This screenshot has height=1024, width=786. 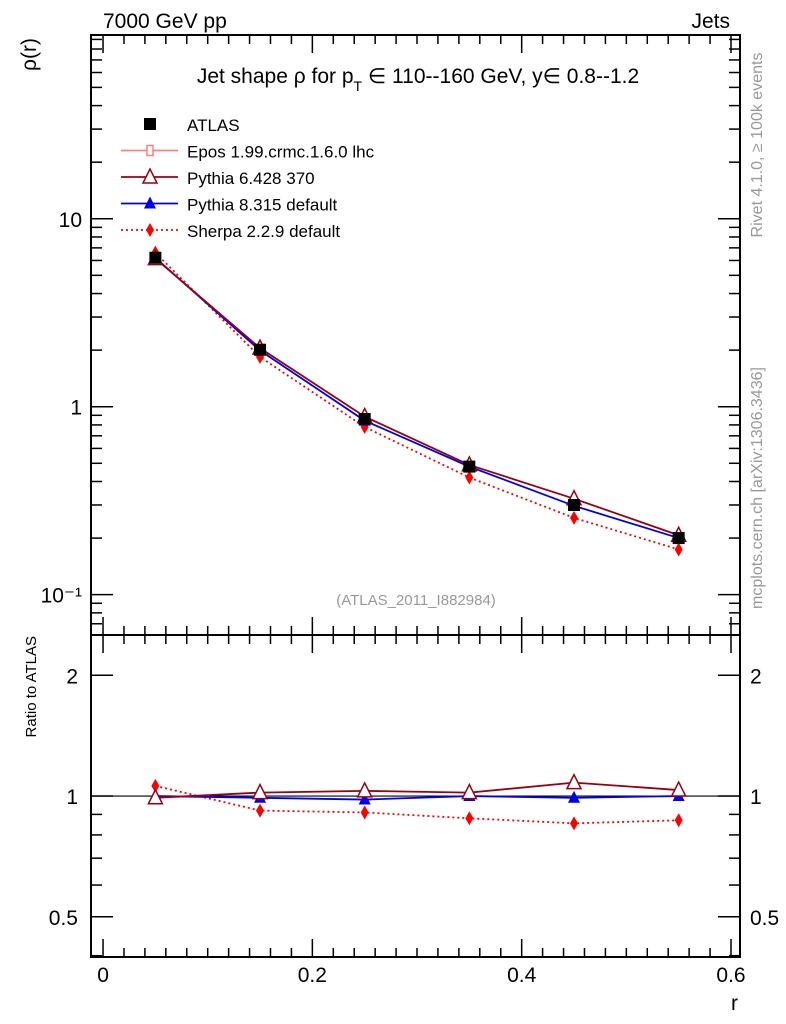 I want to click on legend-label: Pythia 8.315 default, so click(x=262, y=205).